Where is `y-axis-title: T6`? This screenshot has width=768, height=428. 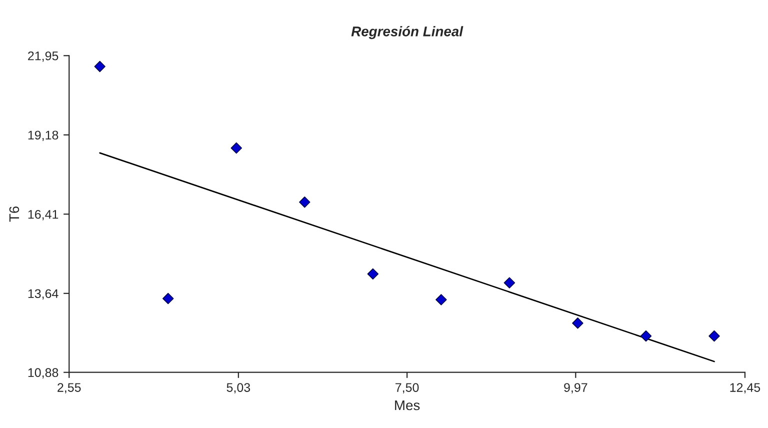
y-axis-title: T6 is located at coordinates (14, 214).